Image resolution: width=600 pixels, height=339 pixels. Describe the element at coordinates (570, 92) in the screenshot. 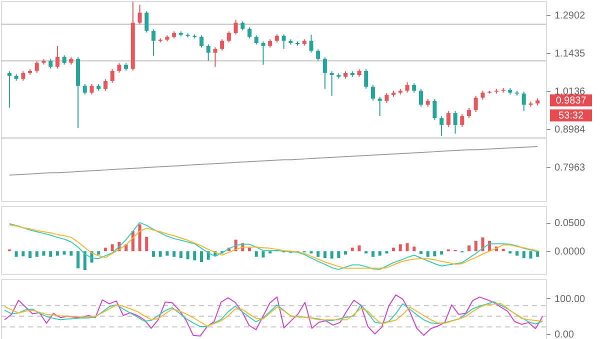

I see `y-tick-label: 1.0136` at that location.